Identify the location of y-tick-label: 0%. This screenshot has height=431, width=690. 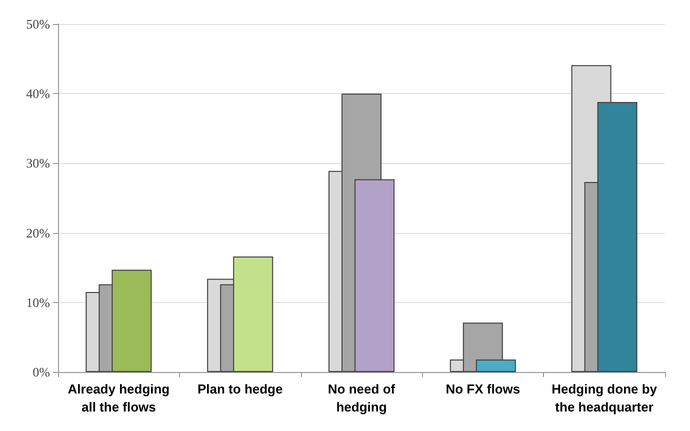
(41, 372).